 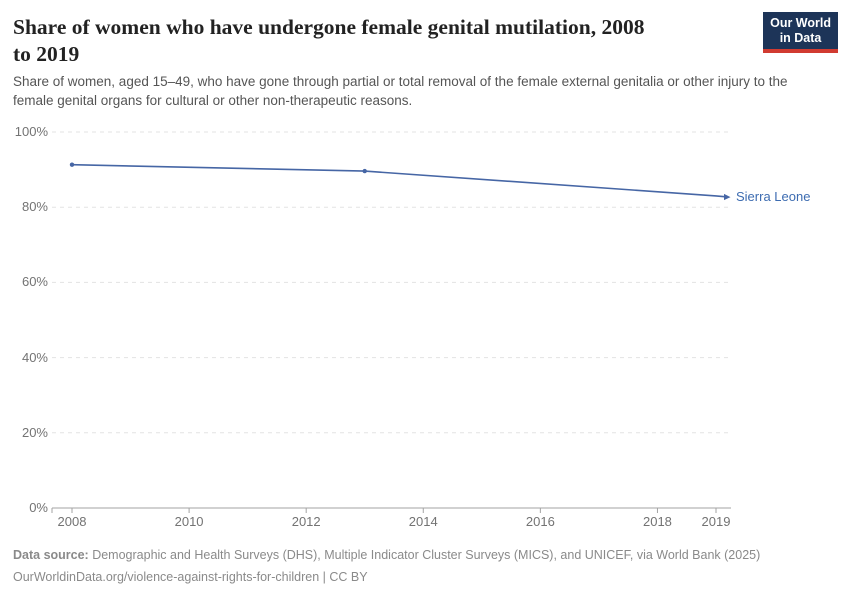 I want to click on data-line-sierra-leone, so click(x=399, y=180).